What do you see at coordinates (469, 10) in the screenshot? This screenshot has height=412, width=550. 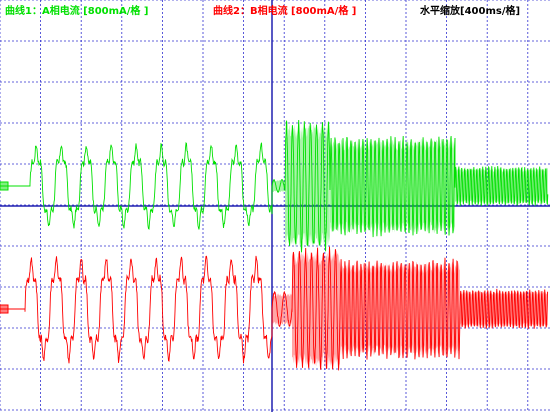 I see `x-scale-label: 水平缩放[400ms/格]` at bounding box center [469, 10].